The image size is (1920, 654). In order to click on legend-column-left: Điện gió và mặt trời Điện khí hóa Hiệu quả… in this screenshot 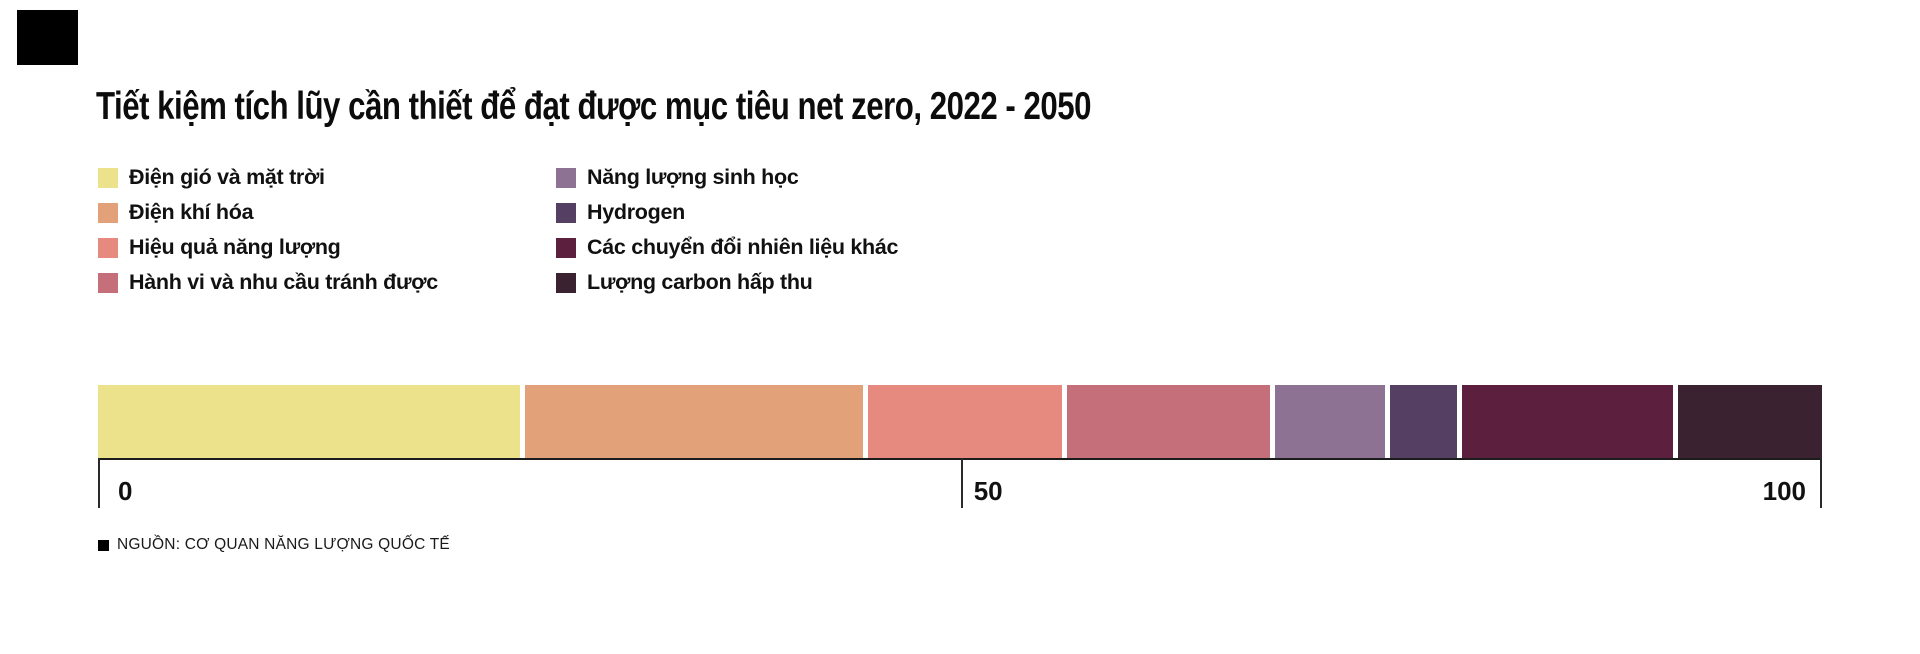, I will do `click(268, 230)`.